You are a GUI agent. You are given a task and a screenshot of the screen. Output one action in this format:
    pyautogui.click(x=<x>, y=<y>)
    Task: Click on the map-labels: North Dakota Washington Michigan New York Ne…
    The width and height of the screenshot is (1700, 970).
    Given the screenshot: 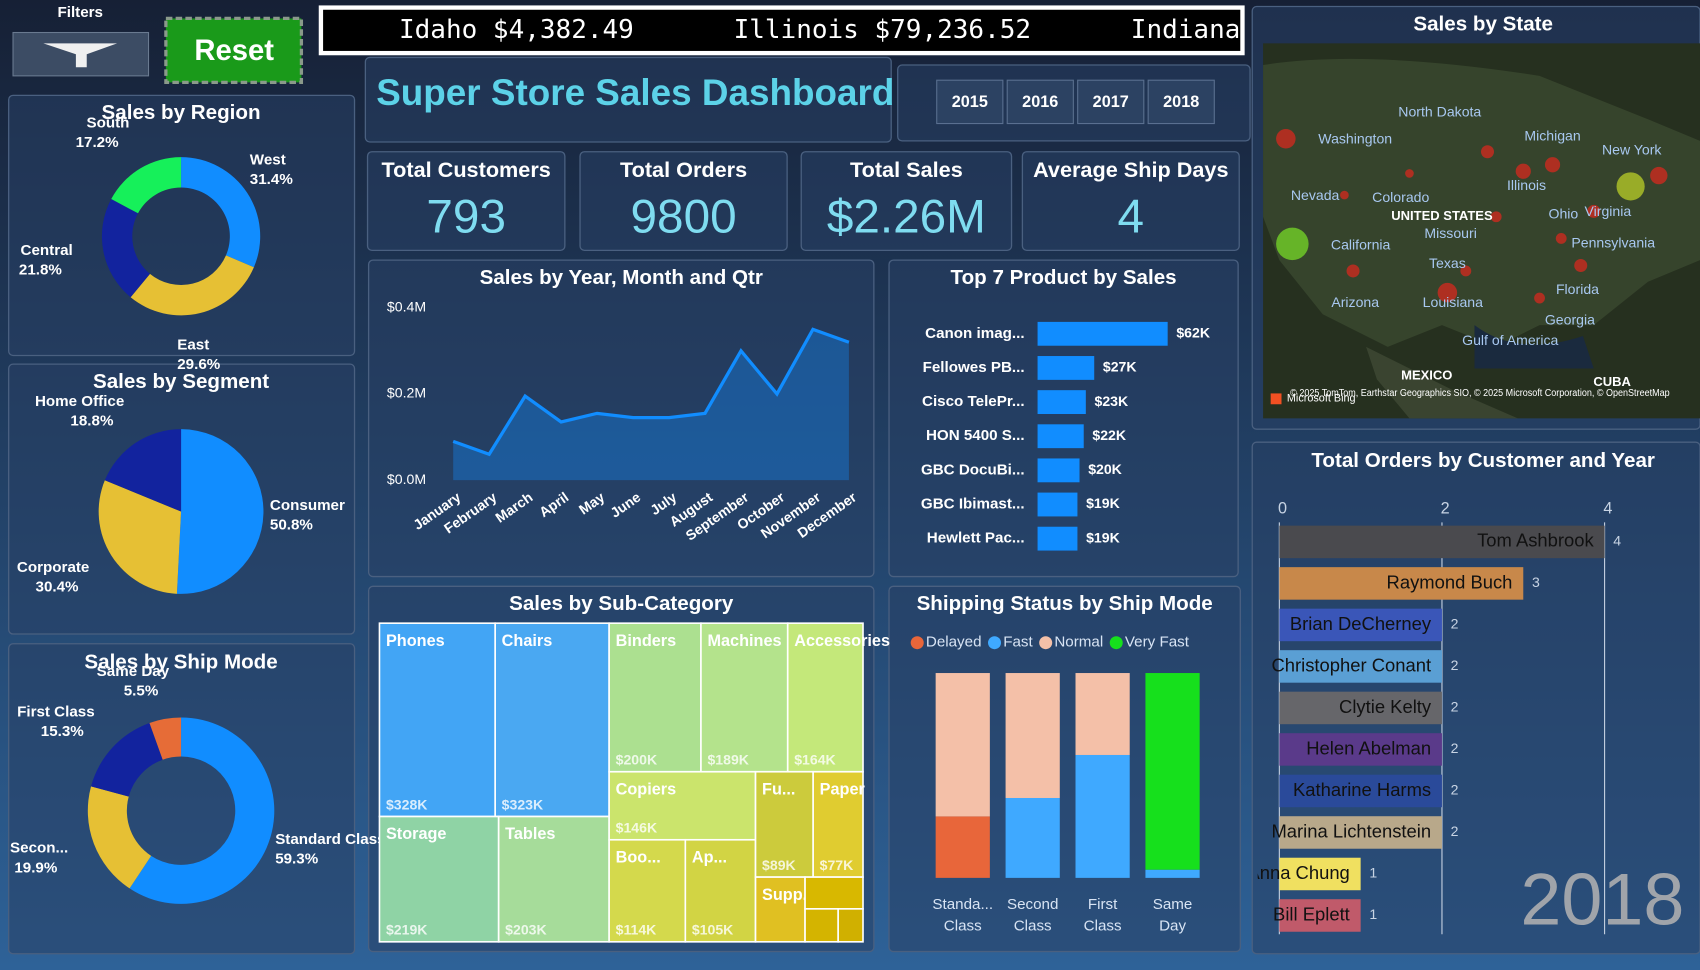 What is the action you would take?
    pyautogui.click(x=1477, y=200)
    